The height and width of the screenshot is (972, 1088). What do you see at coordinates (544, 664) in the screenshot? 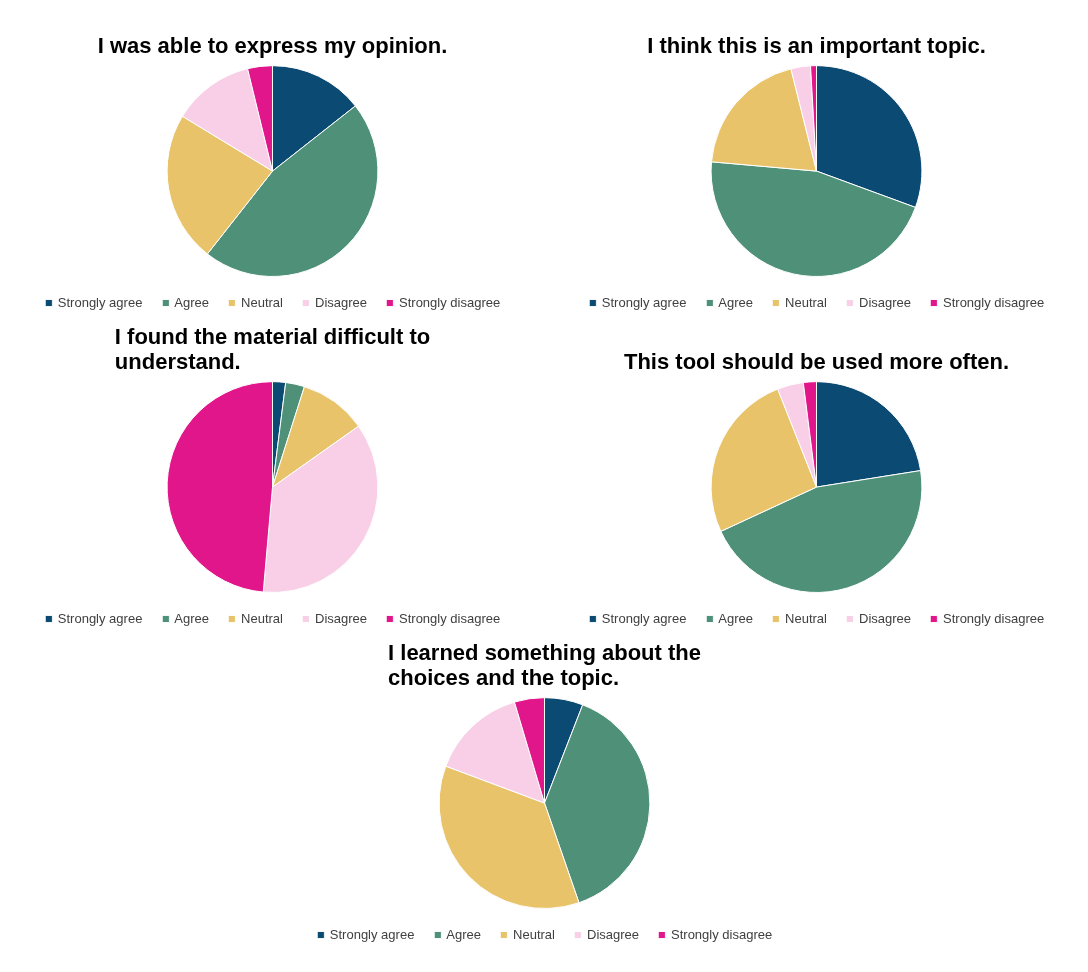
I see `chart-title: I learned something about the choices and the topic.` at bounding box center [544, 664].